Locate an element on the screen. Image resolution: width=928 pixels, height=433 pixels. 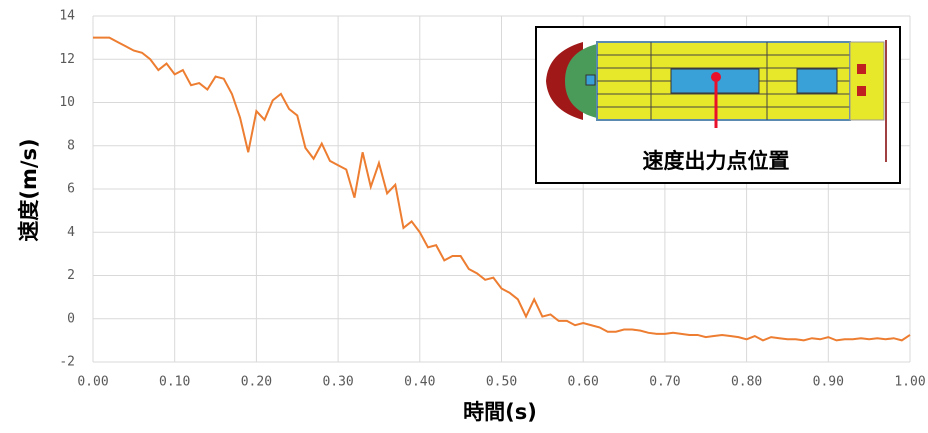
x-tick-label: 0.40 is located at coordinates (419, 382).